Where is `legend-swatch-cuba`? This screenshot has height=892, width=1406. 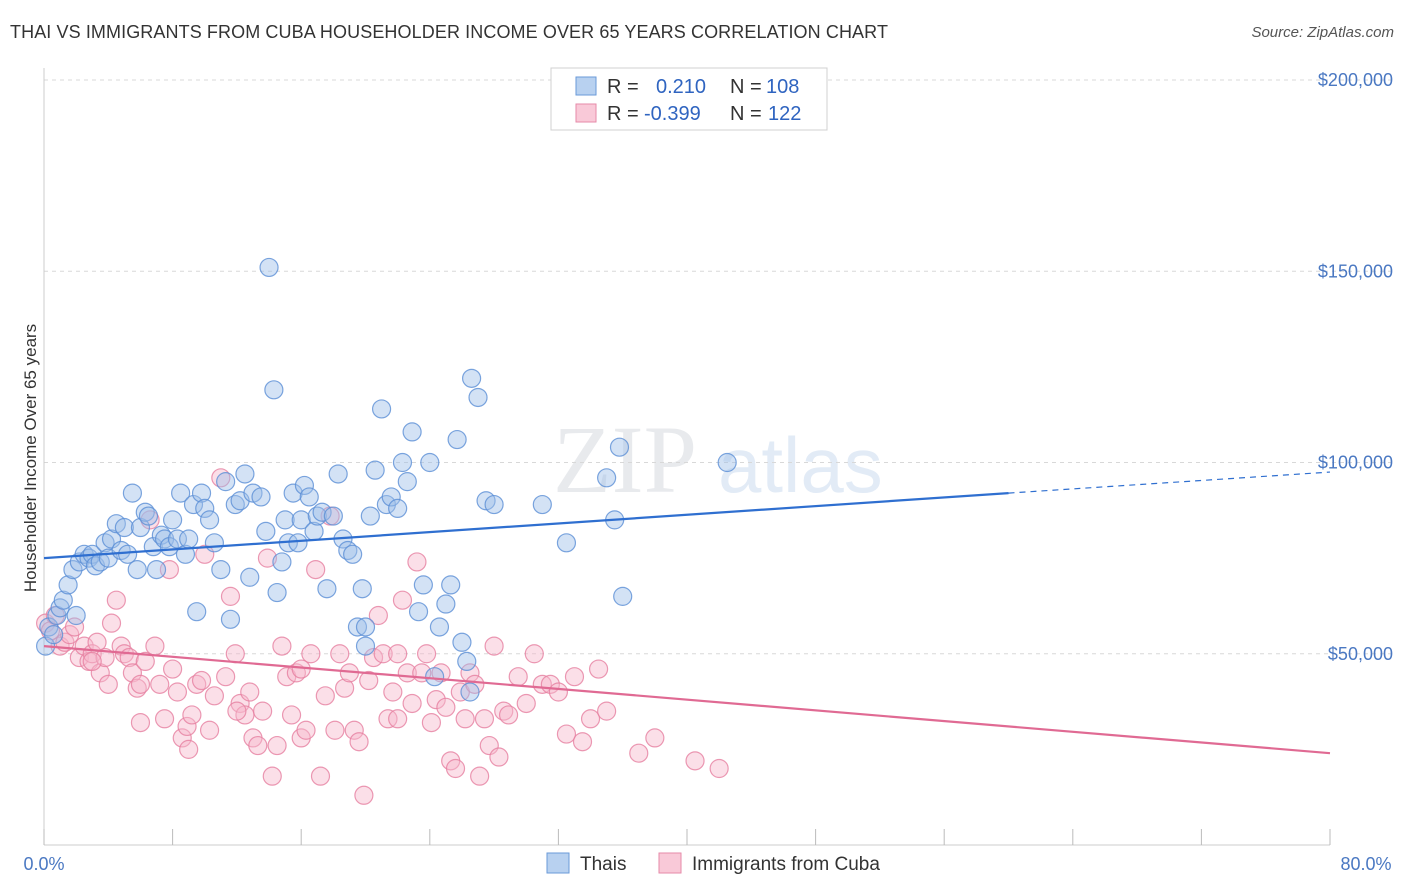 legend-swatch-cuba is located at coordinates (586, 113).